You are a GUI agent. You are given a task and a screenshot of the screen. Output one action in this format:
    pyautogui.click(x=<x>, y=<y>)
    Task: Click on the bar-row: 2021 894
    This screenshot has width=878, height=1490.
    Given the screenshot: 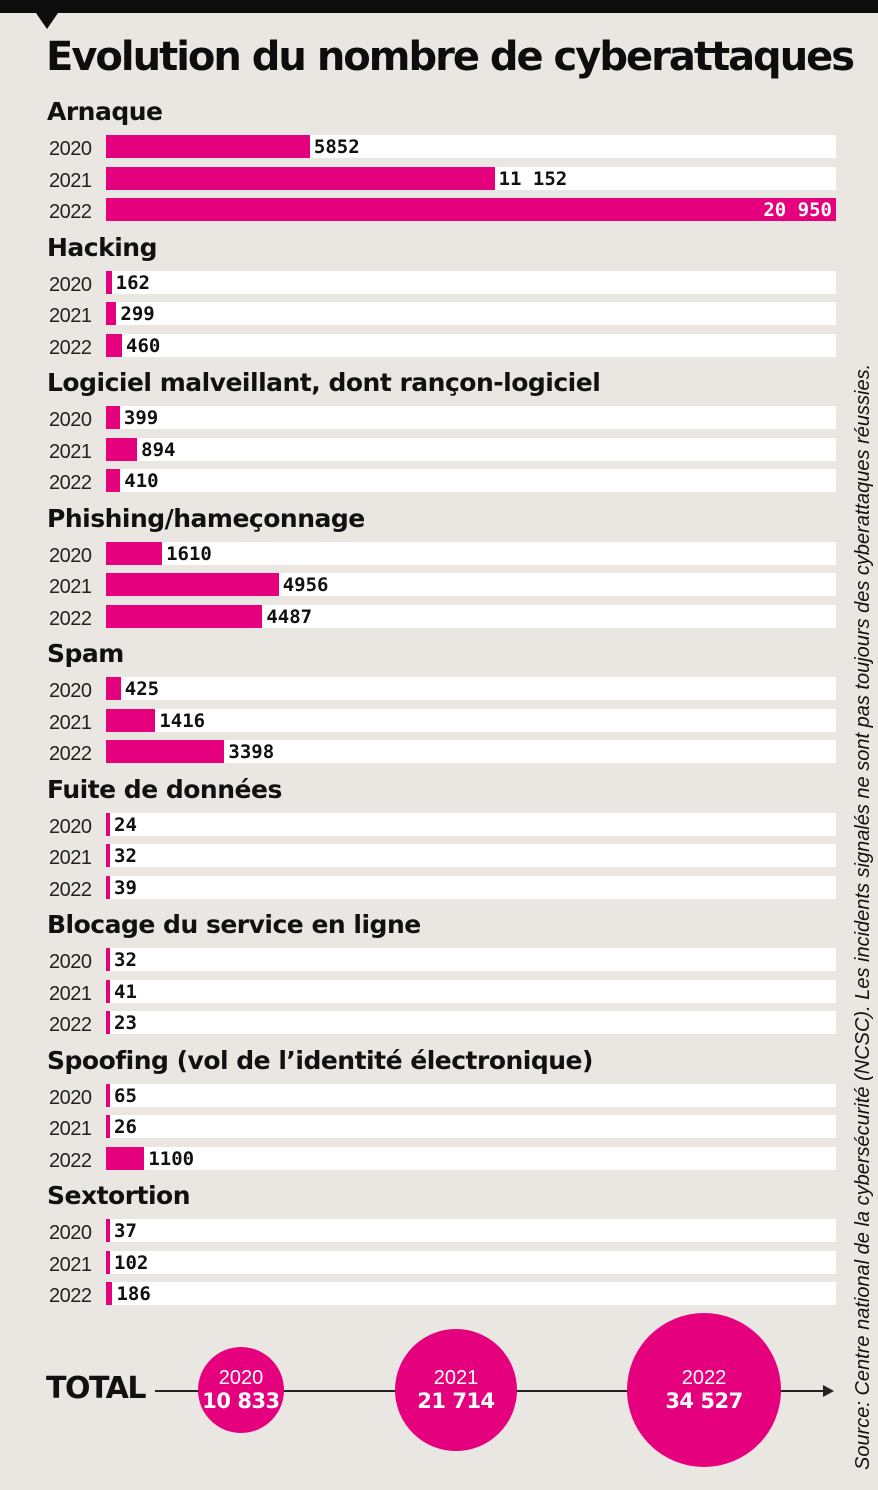 What is the action you would take?
    pyautogui.click(x=439, y=450)
    